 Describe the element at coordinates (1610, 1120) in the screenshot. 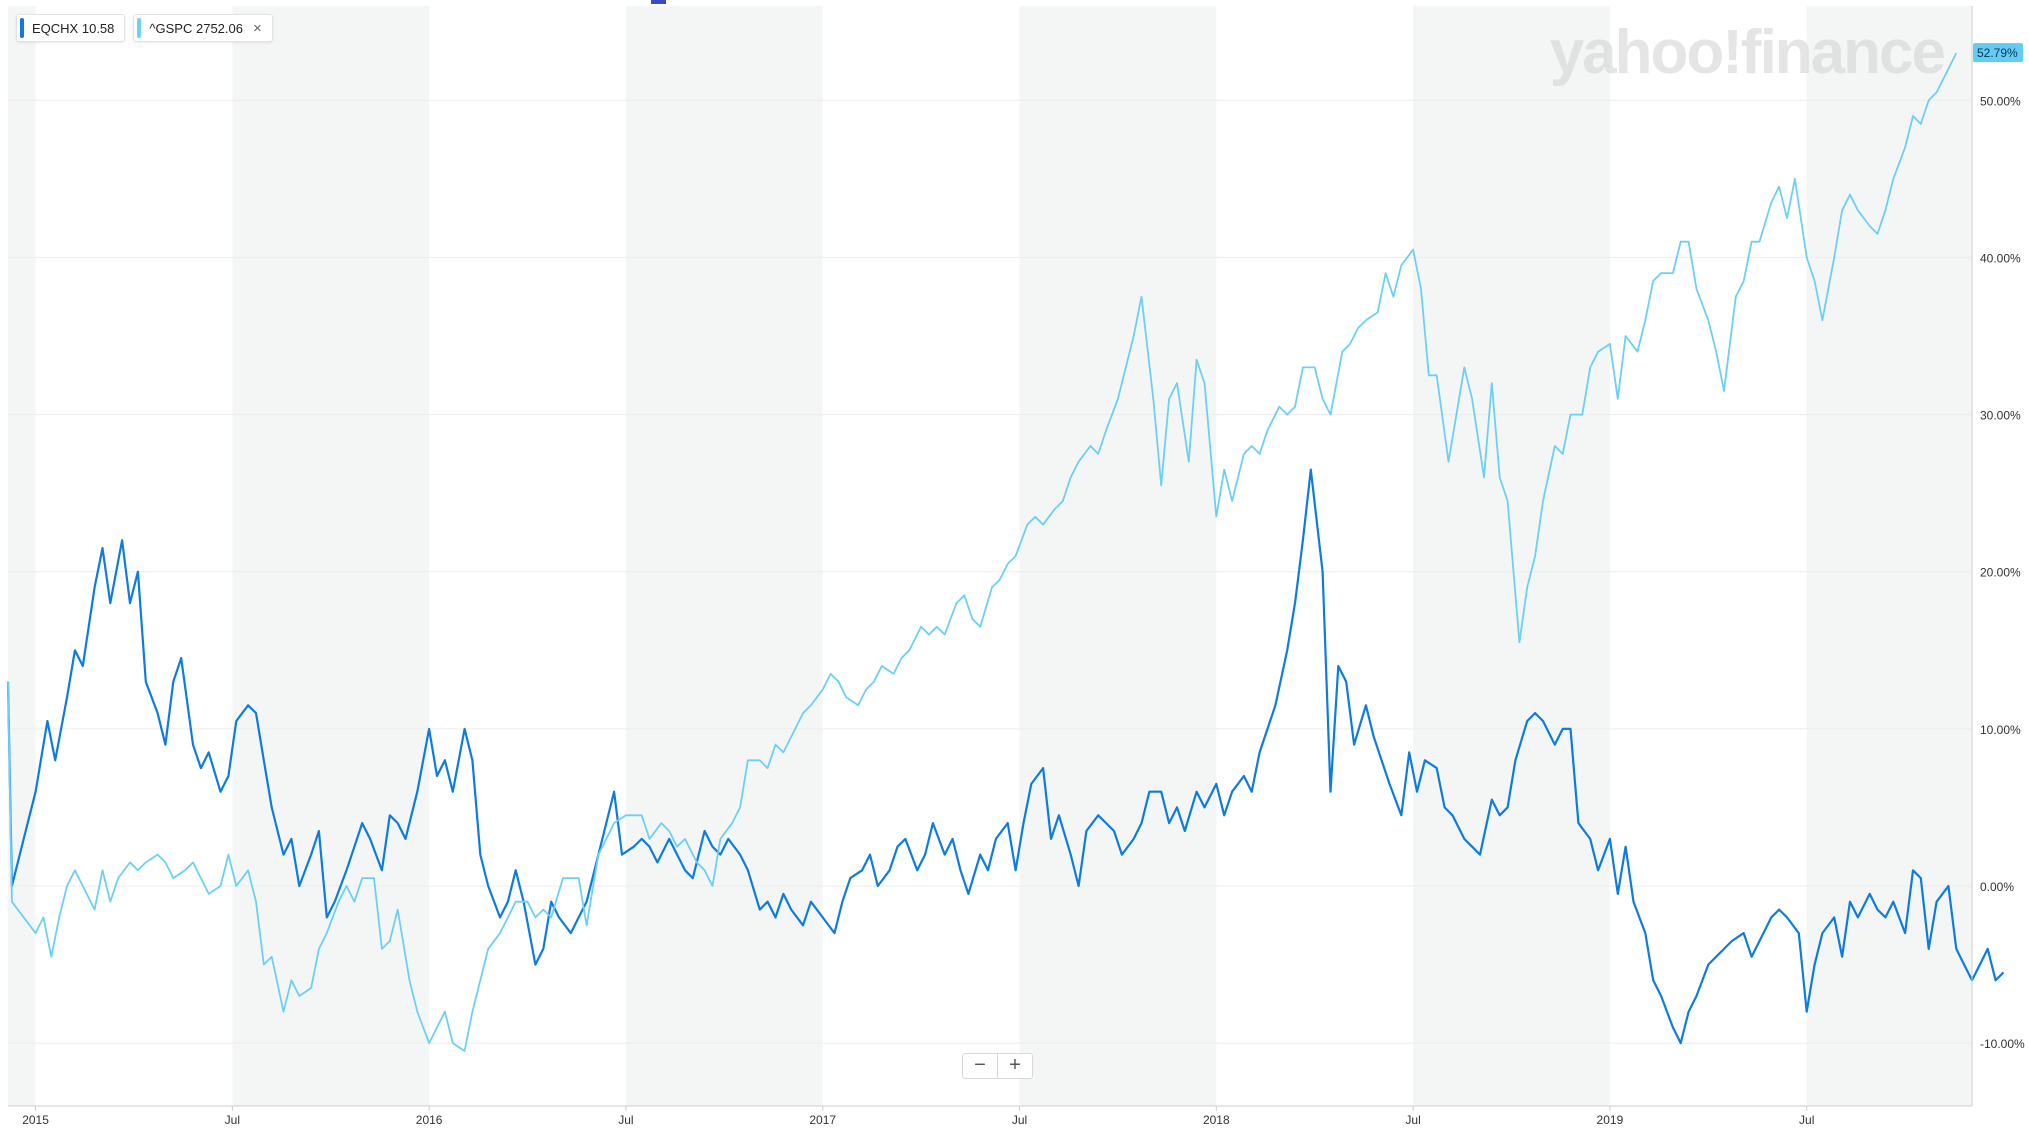

I see `x-tick-label: 2019` at that location.